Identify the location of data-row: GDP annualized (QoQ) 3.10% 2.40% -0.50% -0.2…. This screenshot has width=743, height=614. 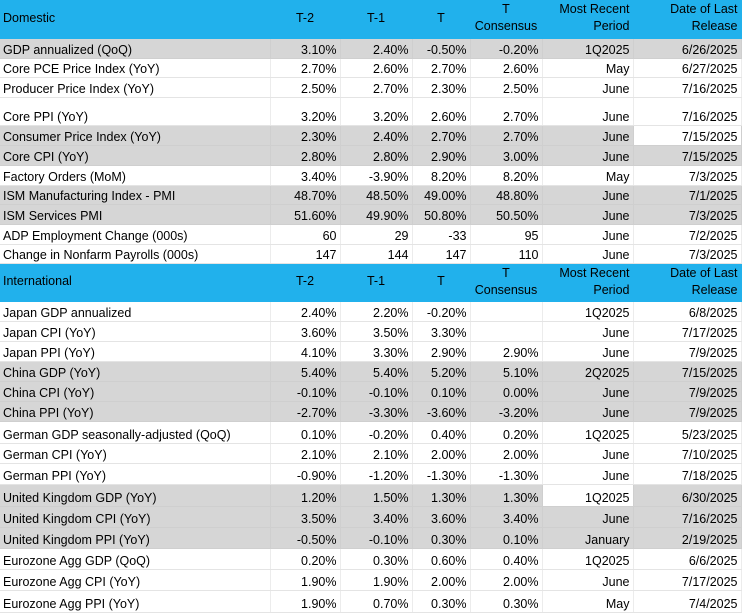
(371, 48).